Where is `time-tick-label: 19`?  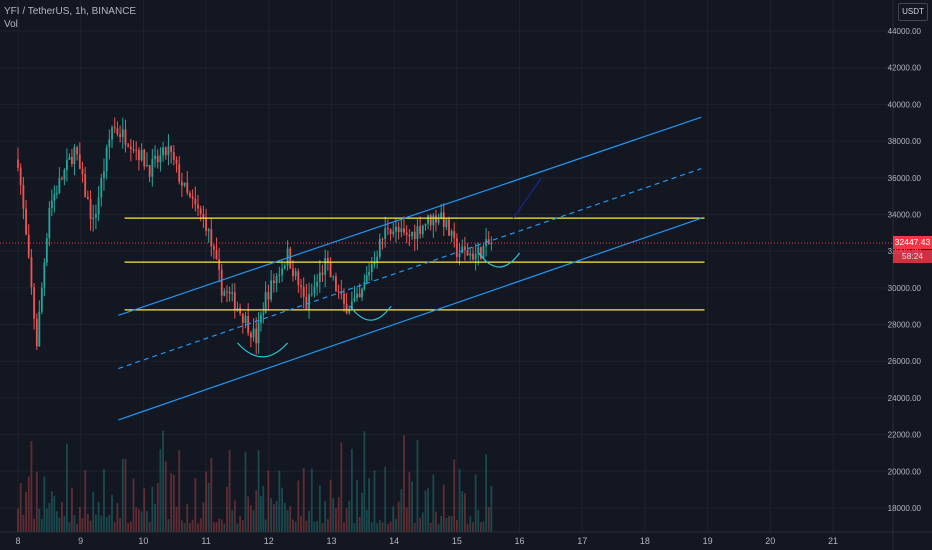 time-tick-label: 19 is located at coordinates (708, 541).